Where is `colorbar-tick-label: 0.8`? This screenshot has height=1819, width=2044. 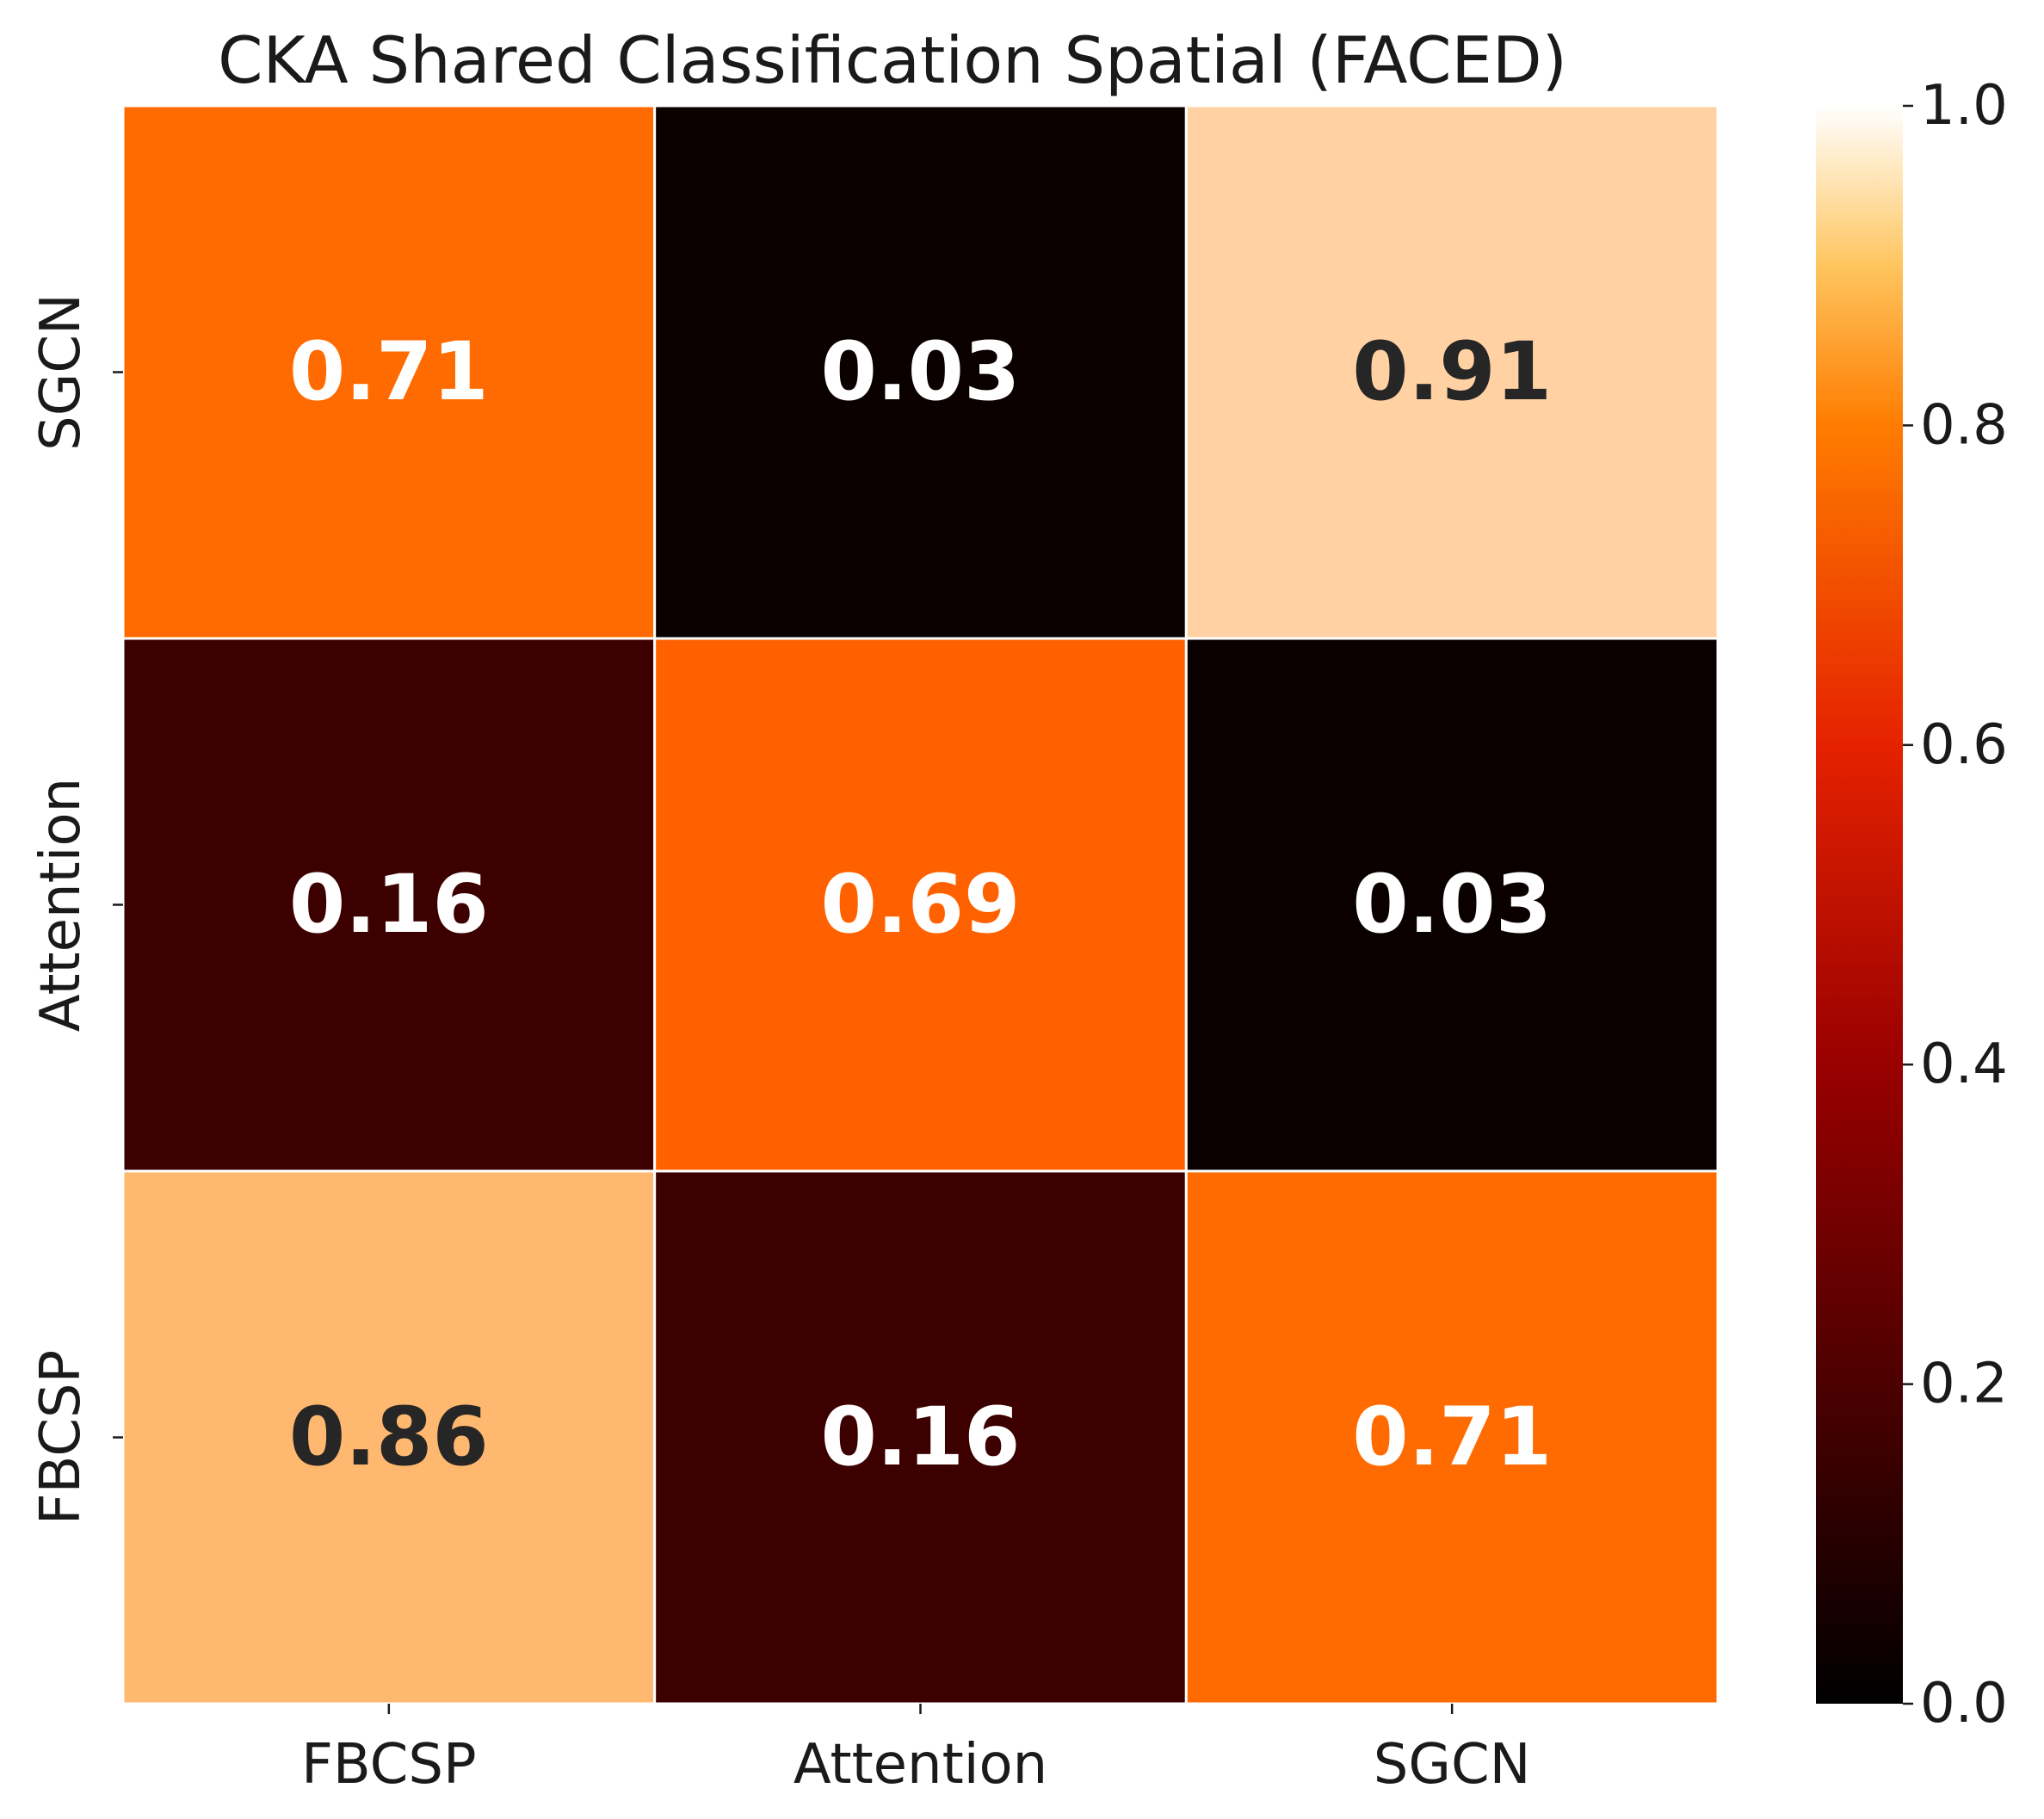 colorbar-tick-label: 0.8 is located at coordinates (1964, 425).